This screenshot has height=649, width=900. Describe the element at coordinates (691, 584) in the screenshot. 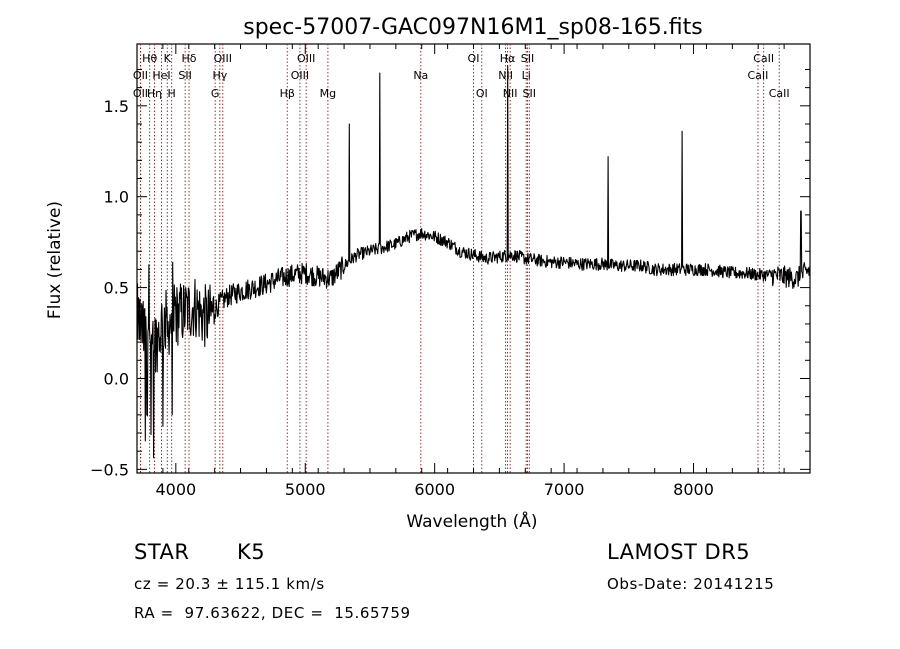

I see `obs-date-text: Obs-Date: 20141215` at that location.